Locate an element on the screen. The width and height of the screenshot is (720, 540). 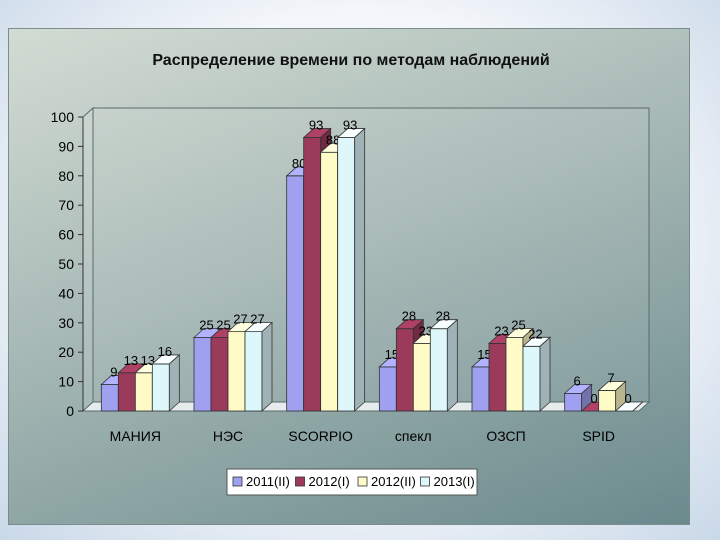
legend: 2011(II) 2012(I) 2012(II) 2013(I) is located at coordinates (352, 482).